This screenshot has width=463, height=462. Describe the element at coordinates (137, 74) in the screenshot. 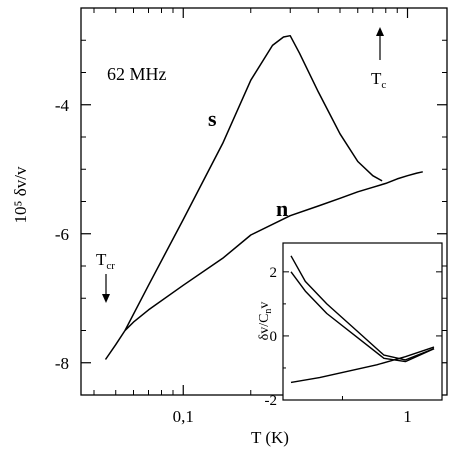

I see `frequency-label: 62 MHz` at that location.